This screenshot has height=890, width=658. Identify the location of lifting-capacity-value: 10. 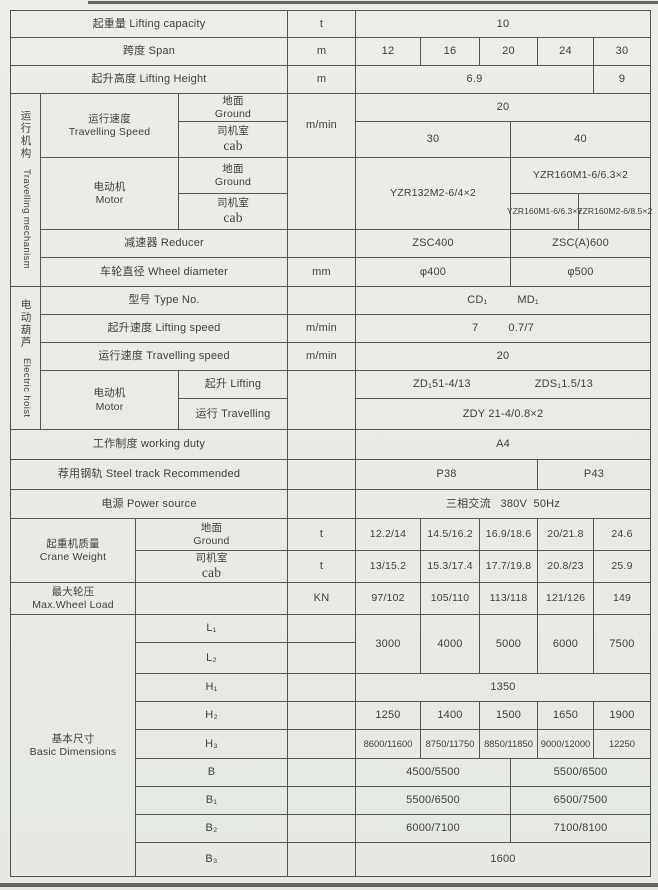
(502, 23).